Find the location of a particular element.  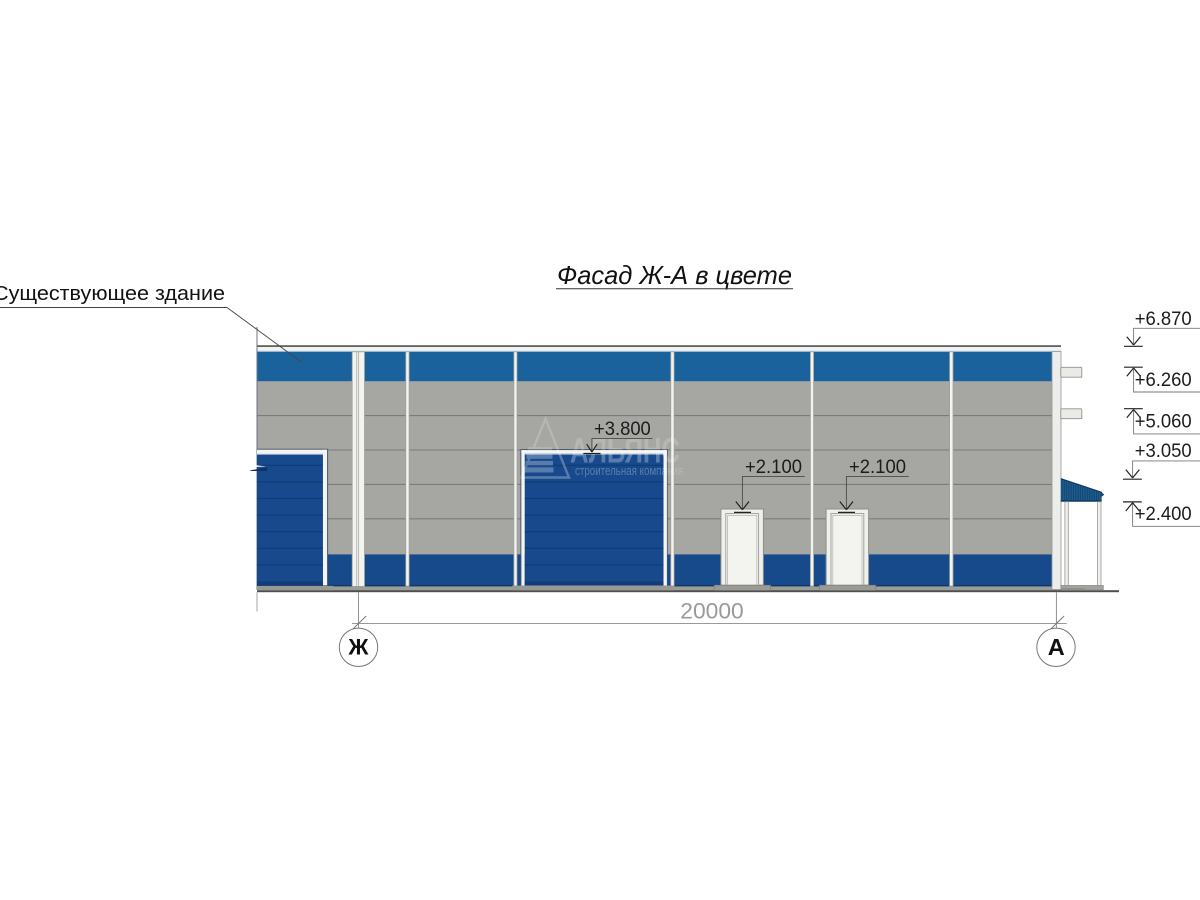

svg-text: +5.060 is located at coordinates (1163, 422).